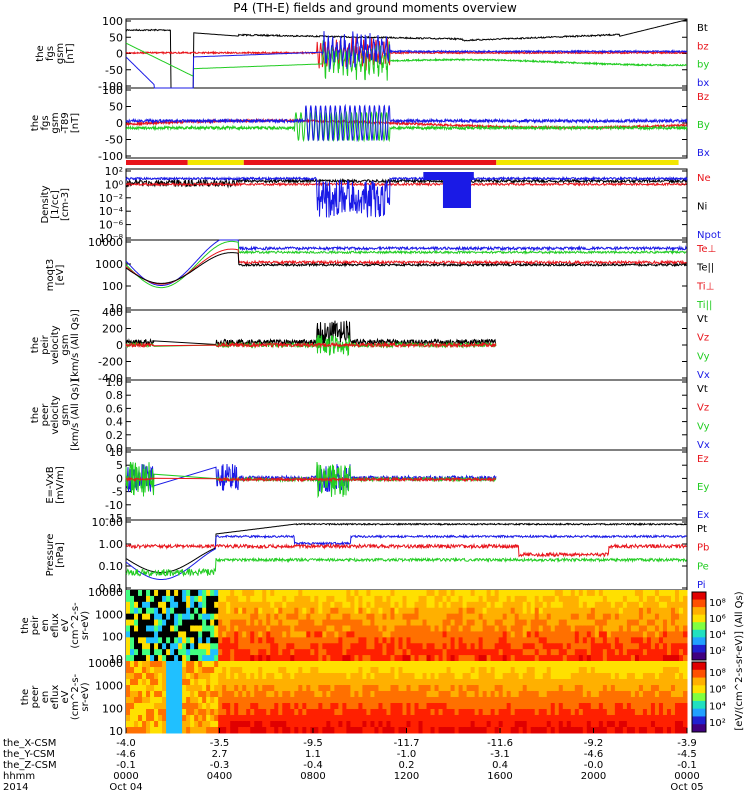 The height and width of the screenshot is (800, 750). Describe the element at coordinates (699, 720) in the screenshot. I see `colorbar-segment` at that location.